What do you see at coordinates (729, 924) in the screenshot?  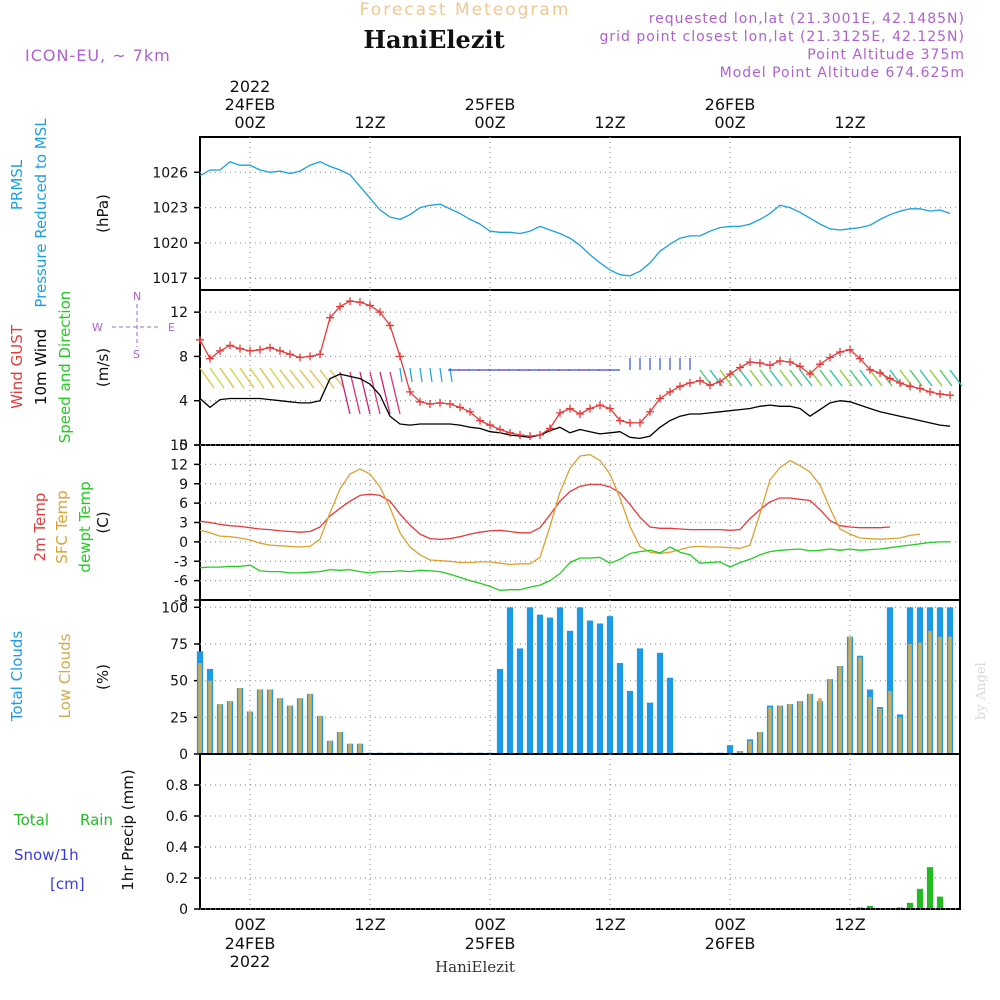 I see `bottom-time-label: 00Z` at bounding box center [729, 924].